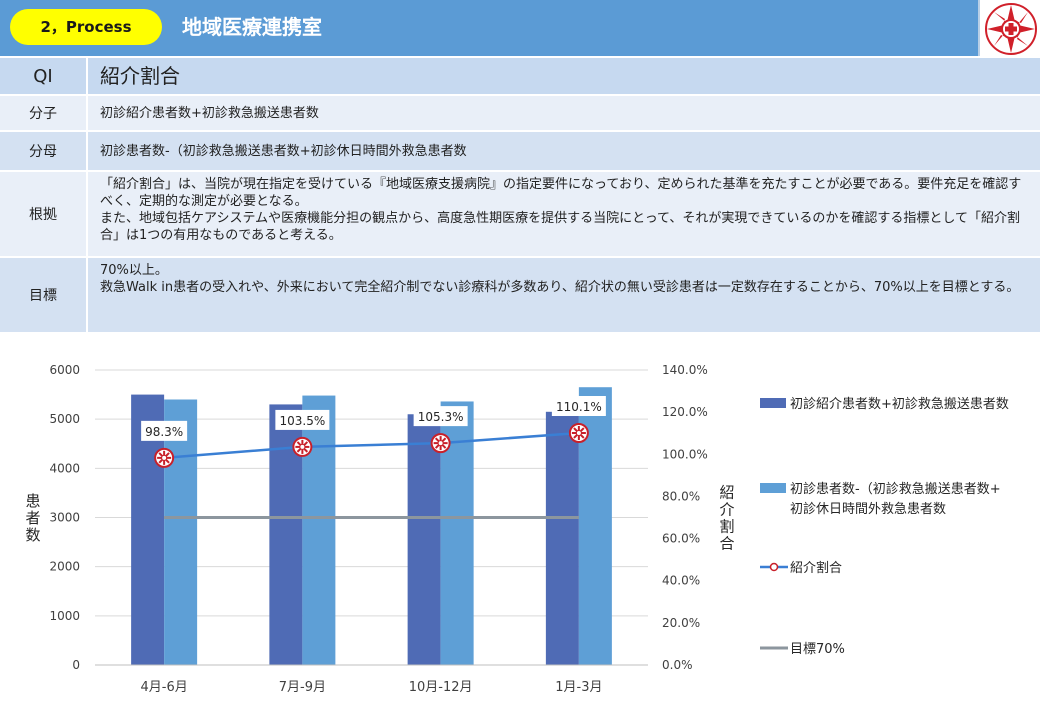 The width and height of the screenshot is (1040, 720). Describe the element at coordinates (816, 568) in the screenshot. I see `legend-label: 紹介割合` at that location.